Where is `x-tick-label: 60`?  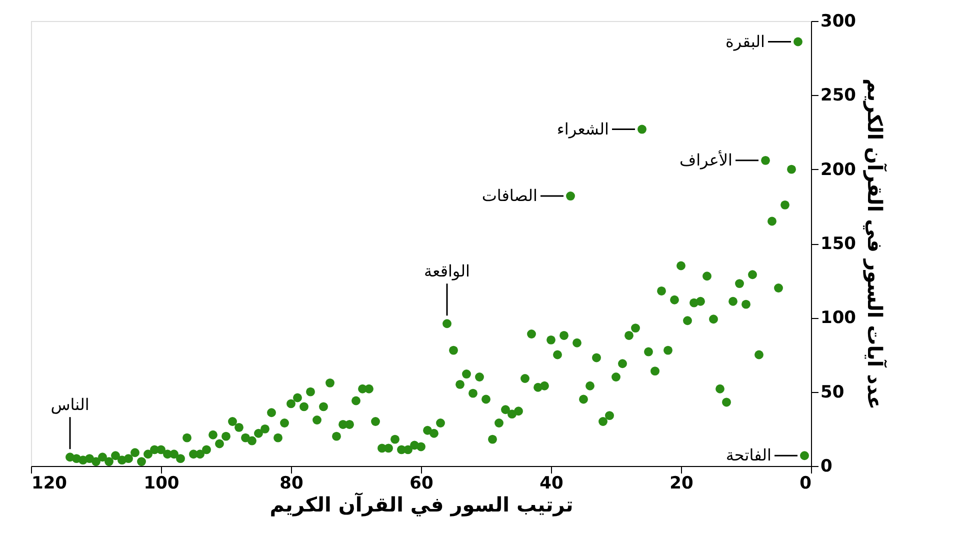 x-tick-label: 60 is located at coordinates (422, 484).